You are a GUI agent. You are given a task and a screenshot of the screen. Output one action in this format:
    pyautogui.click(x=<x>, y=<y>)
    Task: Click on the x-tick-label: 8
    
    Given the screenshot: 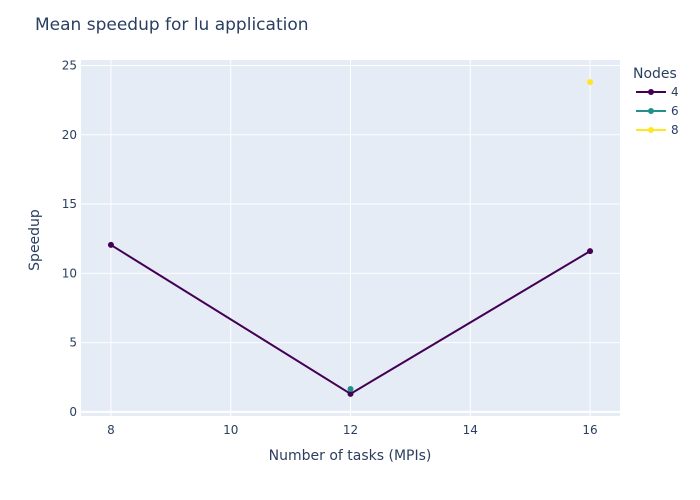 What is the action you would take?
    pyautogui.click(x=111, y=430)
    